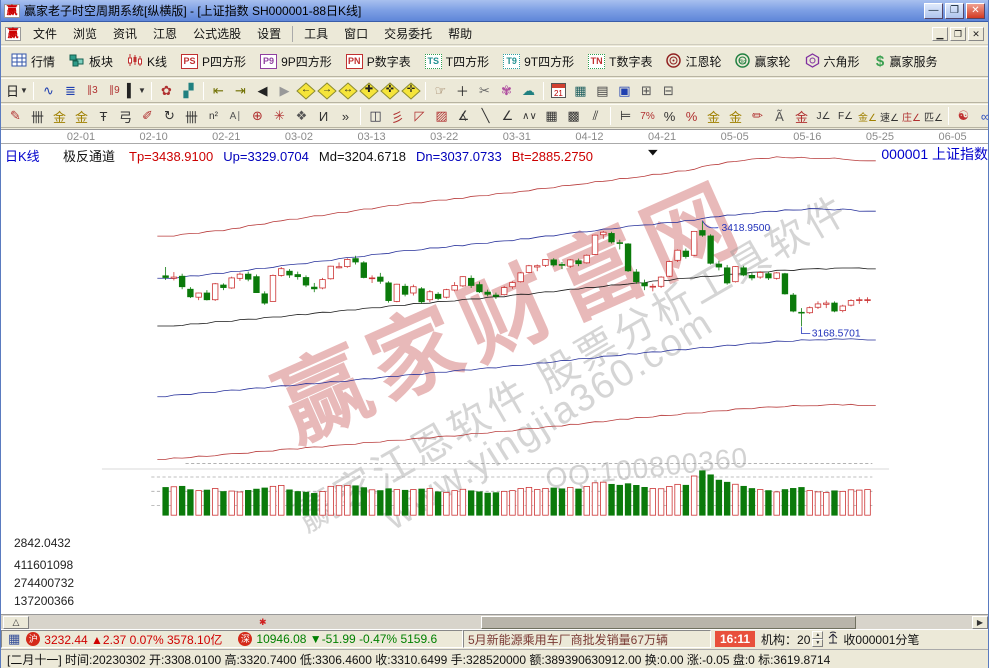 The width and height of the screenshot is (989, 668). What do you see at coordinates (669, 116) in the screenshot?
I see `percent-tool: %` at bounding box center [669, 116].